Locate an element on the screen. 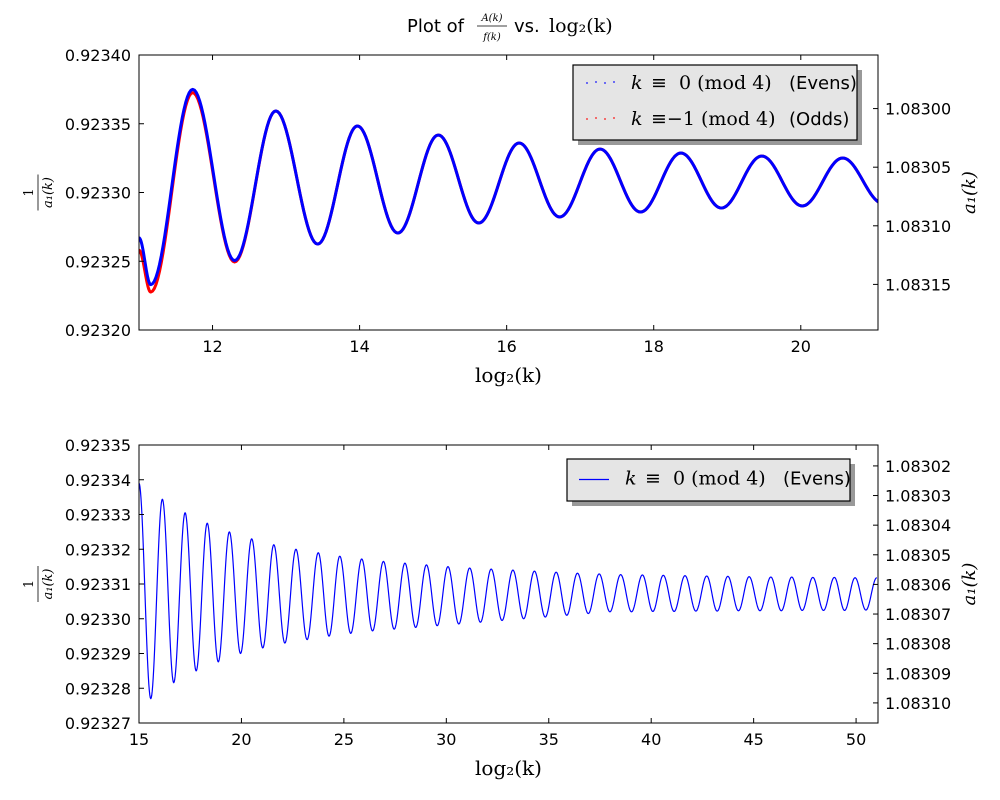 This screenshot has width=1000, height=800. y-tick-label: 0.92328 is located at coordinates (98, 688).